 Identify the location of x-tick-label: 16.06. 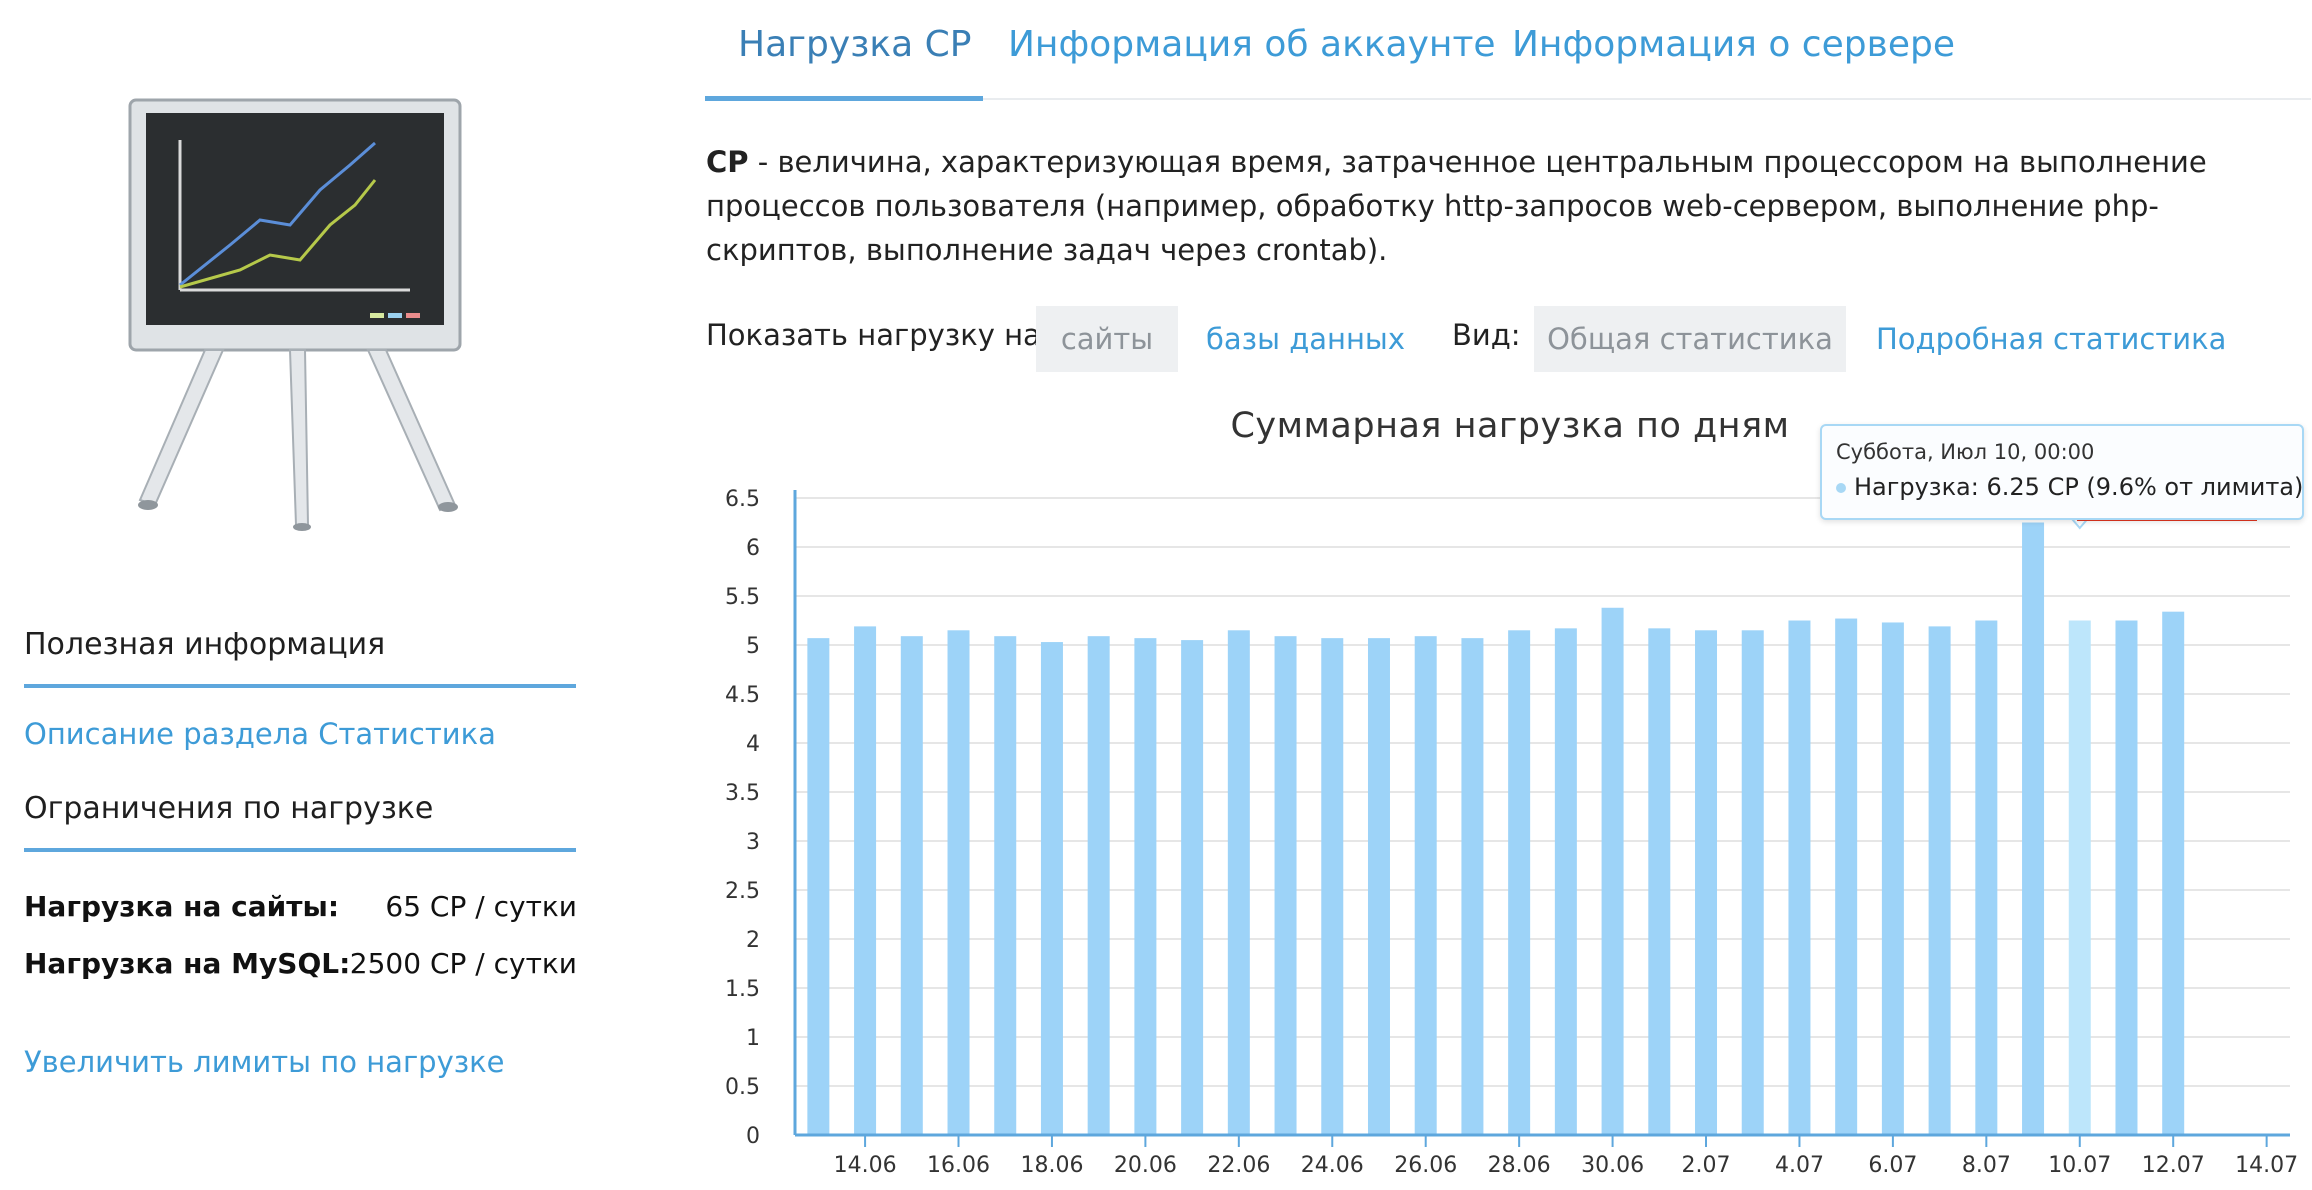
(958, 1165).